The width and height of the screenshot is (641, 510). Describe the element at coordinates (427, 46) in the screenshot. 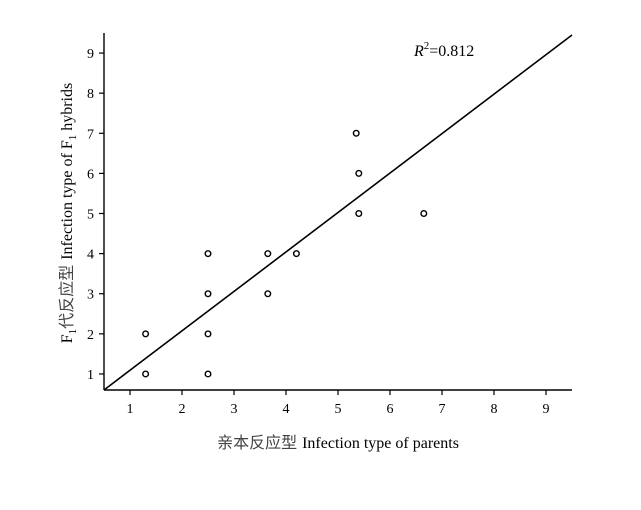

I see `r-squared-superscript: 2` at that location.